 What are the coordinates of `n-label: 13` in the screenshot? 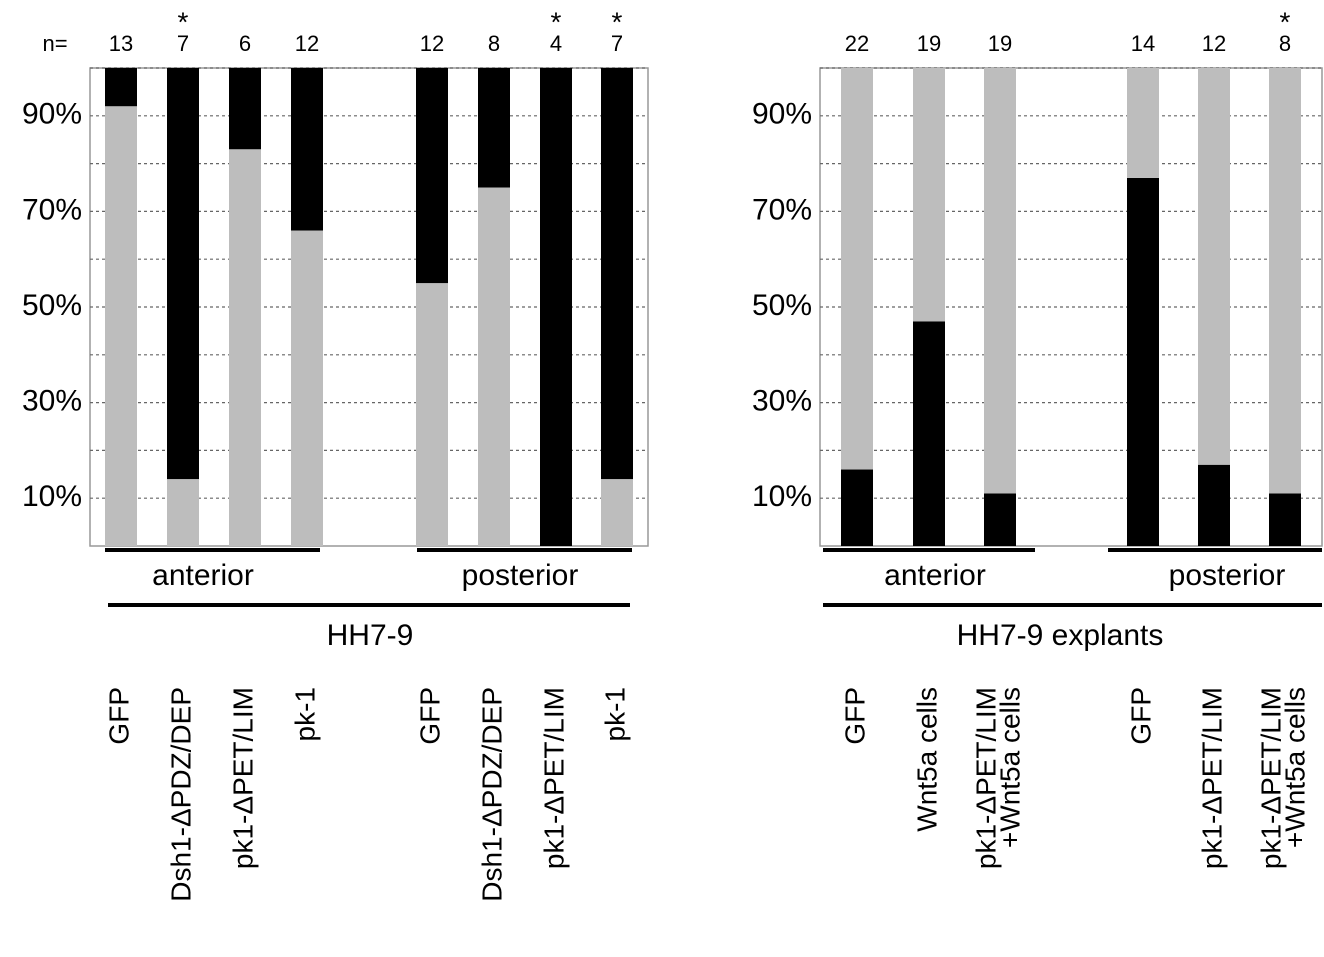 It's located at (121, 43).